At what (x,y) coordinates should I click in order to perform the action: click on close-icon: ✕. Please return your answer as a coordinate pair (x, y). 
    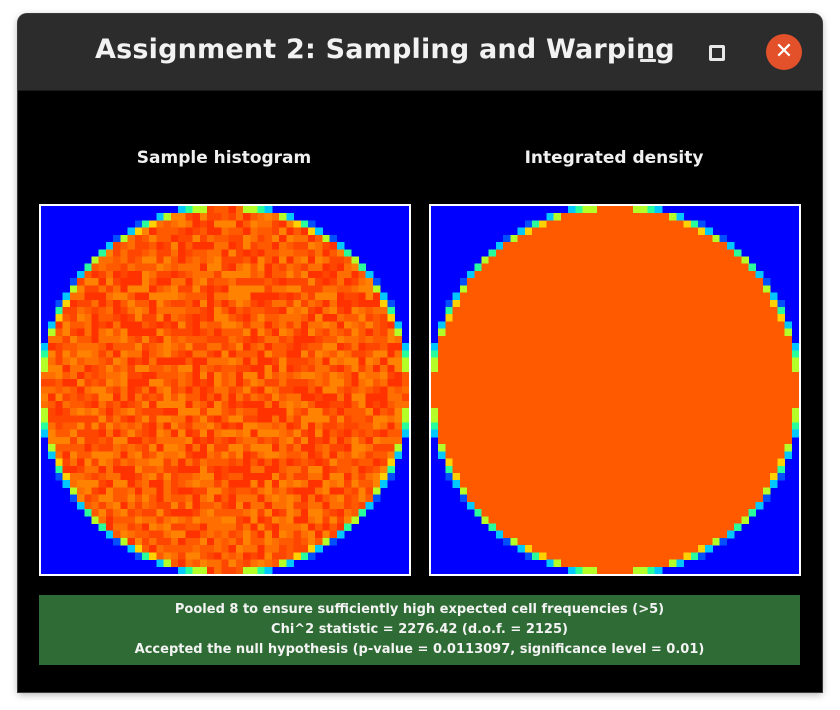
    Looking at the image, I should click on (784, 52).